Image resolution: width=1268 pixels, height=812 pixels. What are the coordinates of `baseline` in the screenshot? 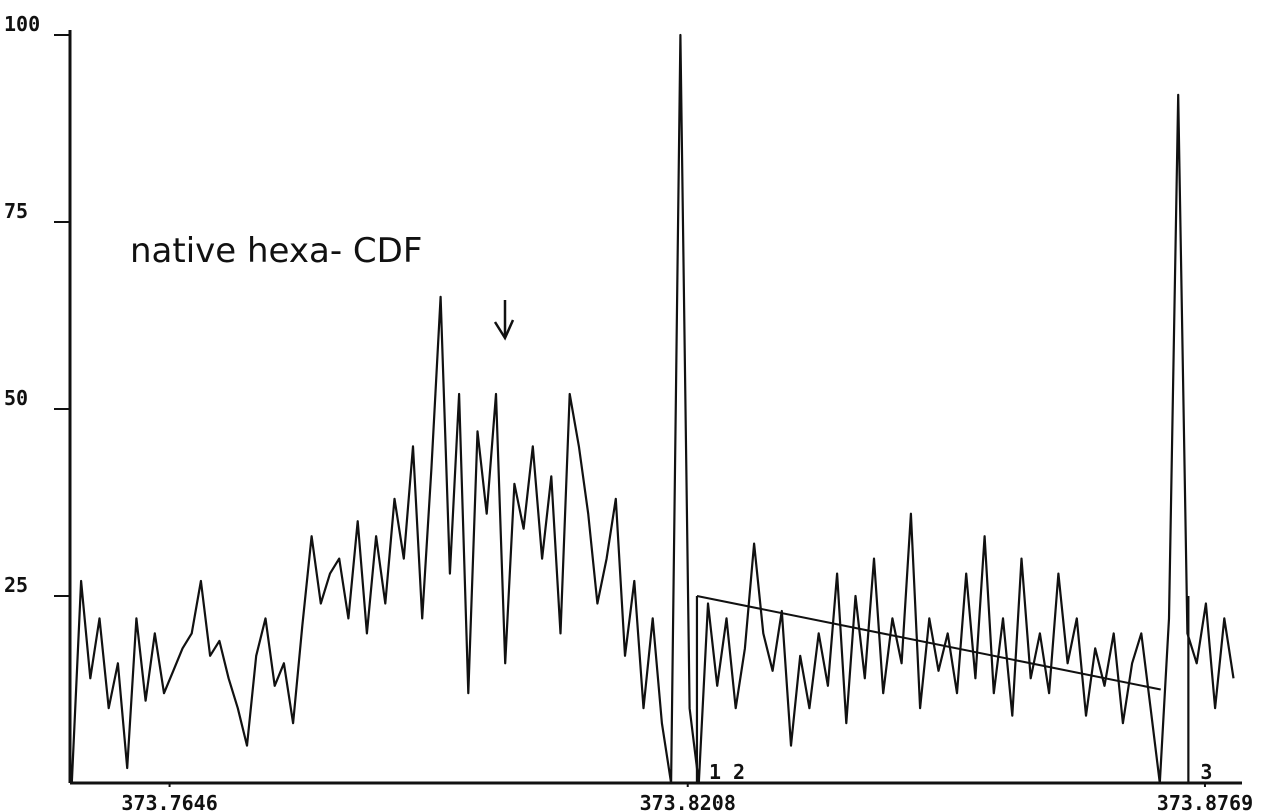 It's located at (928, 643).